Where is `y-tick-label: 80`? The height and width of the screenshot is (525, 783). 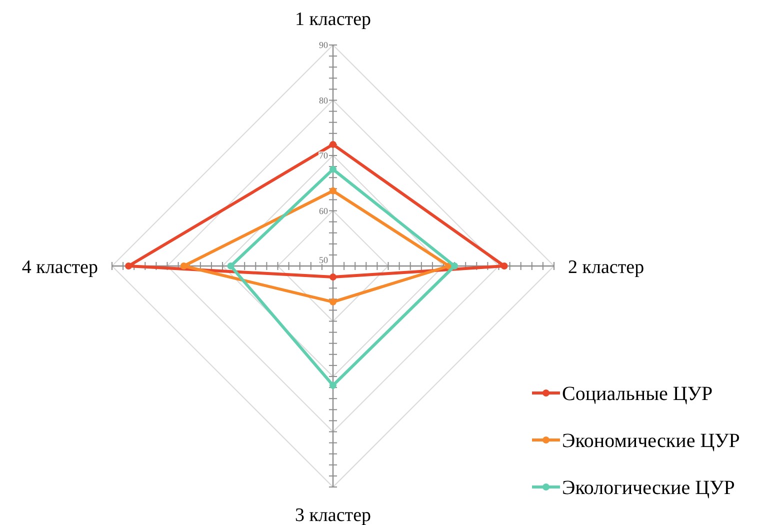 y-tick-label: 80 is located at coordinates (323, 100).